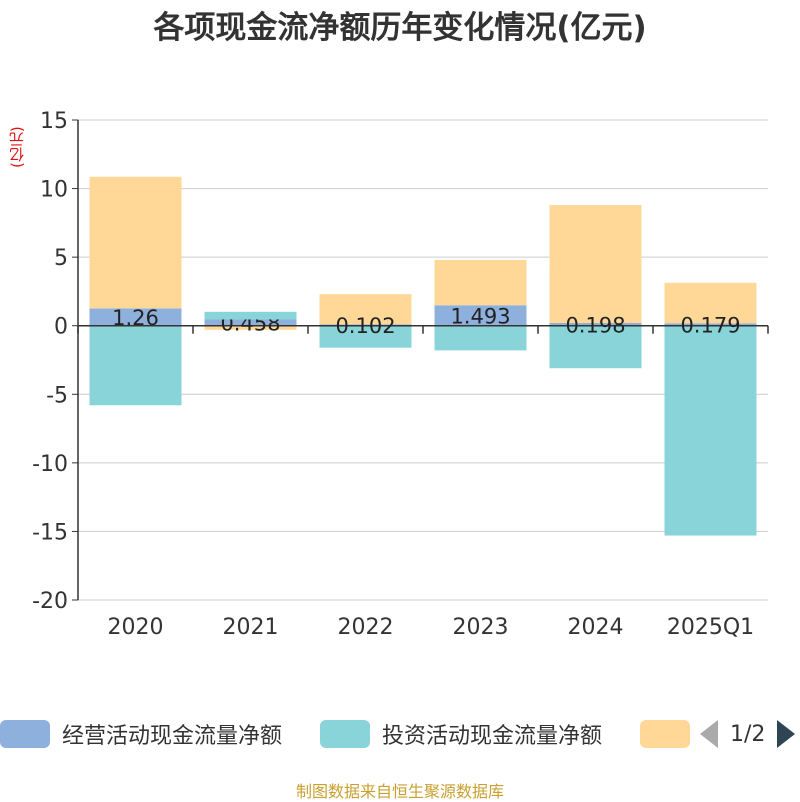 This screenshot has height=802, width=800. I want to click on data-label-2025Q1: 0.179, so click(710, 325).